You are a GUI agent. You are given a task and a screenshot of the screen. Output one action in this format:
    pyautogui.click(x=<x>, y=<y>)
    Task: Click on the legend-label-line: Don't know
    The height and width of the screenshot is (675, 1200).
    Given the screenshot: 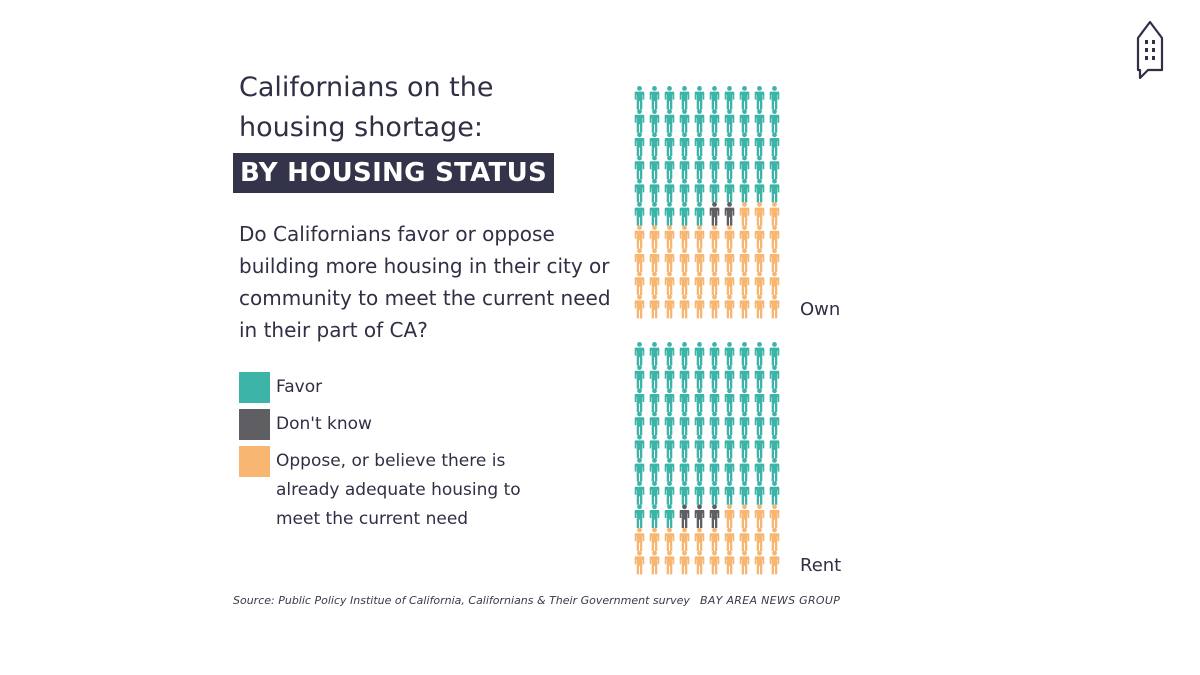 What is the action you would take?
    pyautogui.click(x=324, y=424)
    